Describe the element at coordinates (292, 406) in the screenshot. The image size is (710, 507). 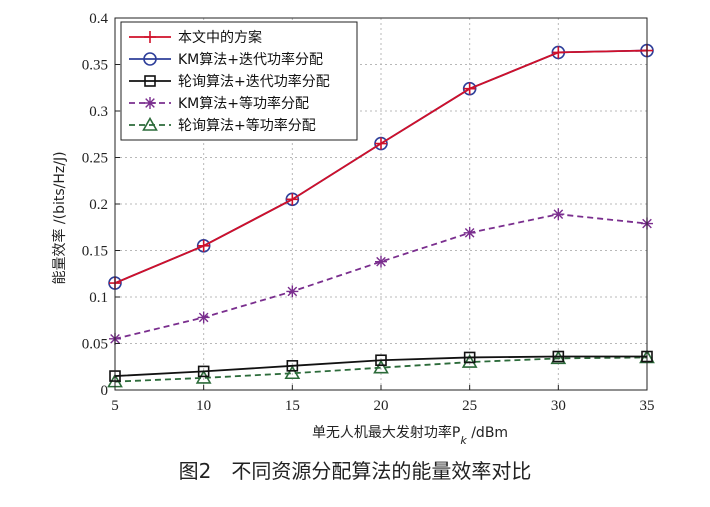
I see `x-tick-label: 15` at that location.